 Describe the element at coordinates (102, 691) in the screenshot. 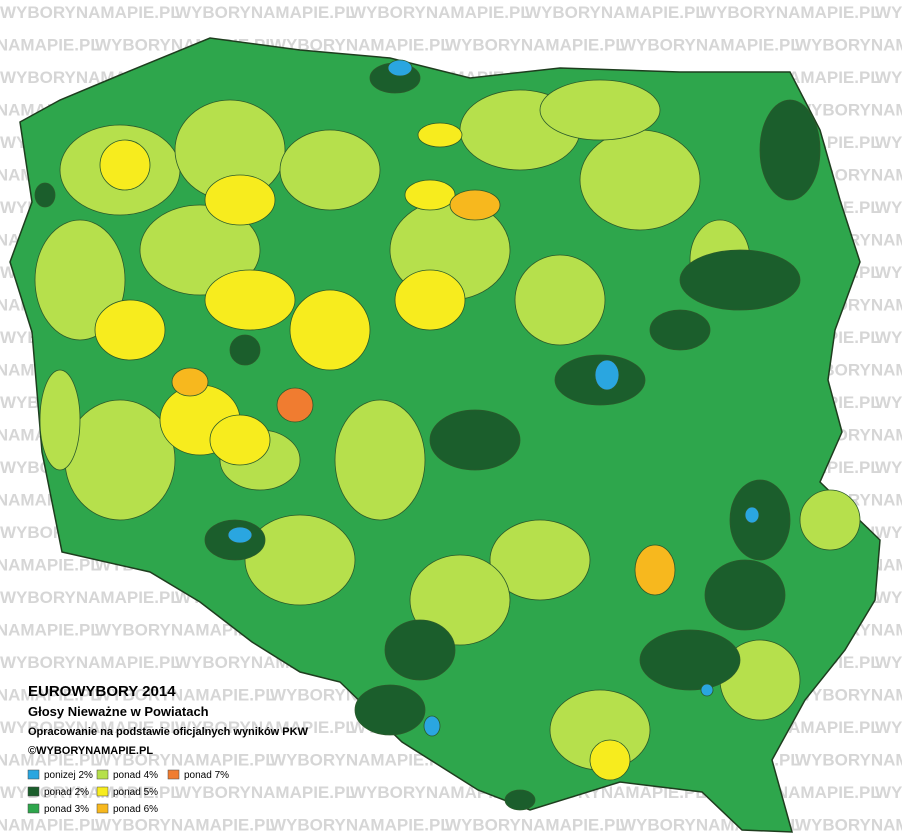

I see `map-title: EUROWYBORY 2014` at that location.